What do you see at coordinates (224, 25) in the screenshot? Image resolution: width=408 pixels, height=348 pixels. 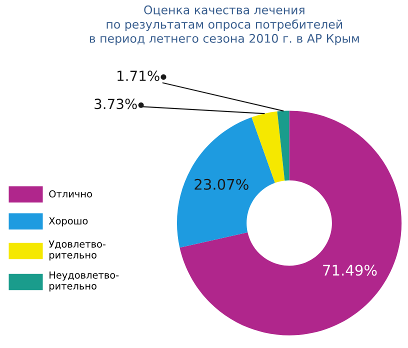 I see `chart-title: Оценка качества лечения по результатам опроса потребителей в период летнего сезона 2010 г. в АР Крым` at bounding box center [224, 25].